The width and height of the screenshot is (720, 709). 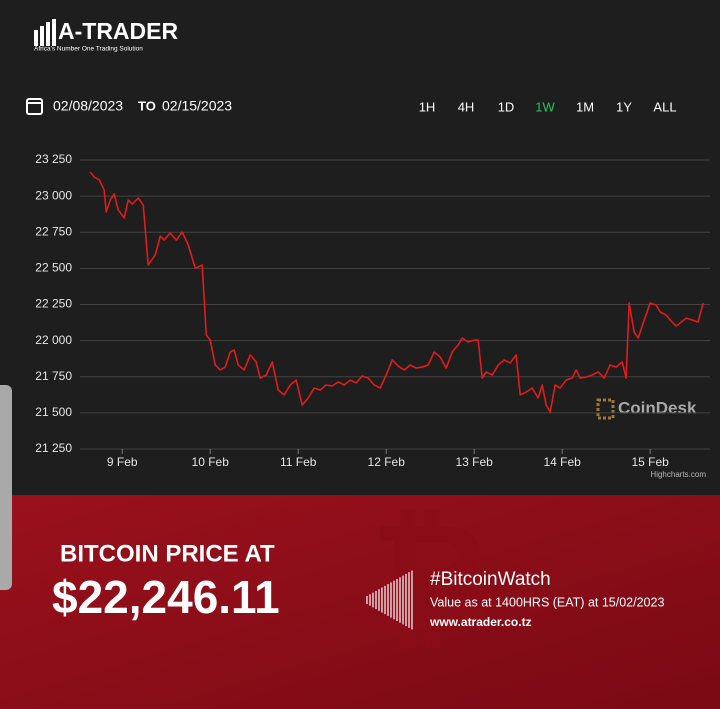 What do you see at coordinates (605, 409) in the screenshot?
I see `watermark-icon` at bounding box center [605, 409].